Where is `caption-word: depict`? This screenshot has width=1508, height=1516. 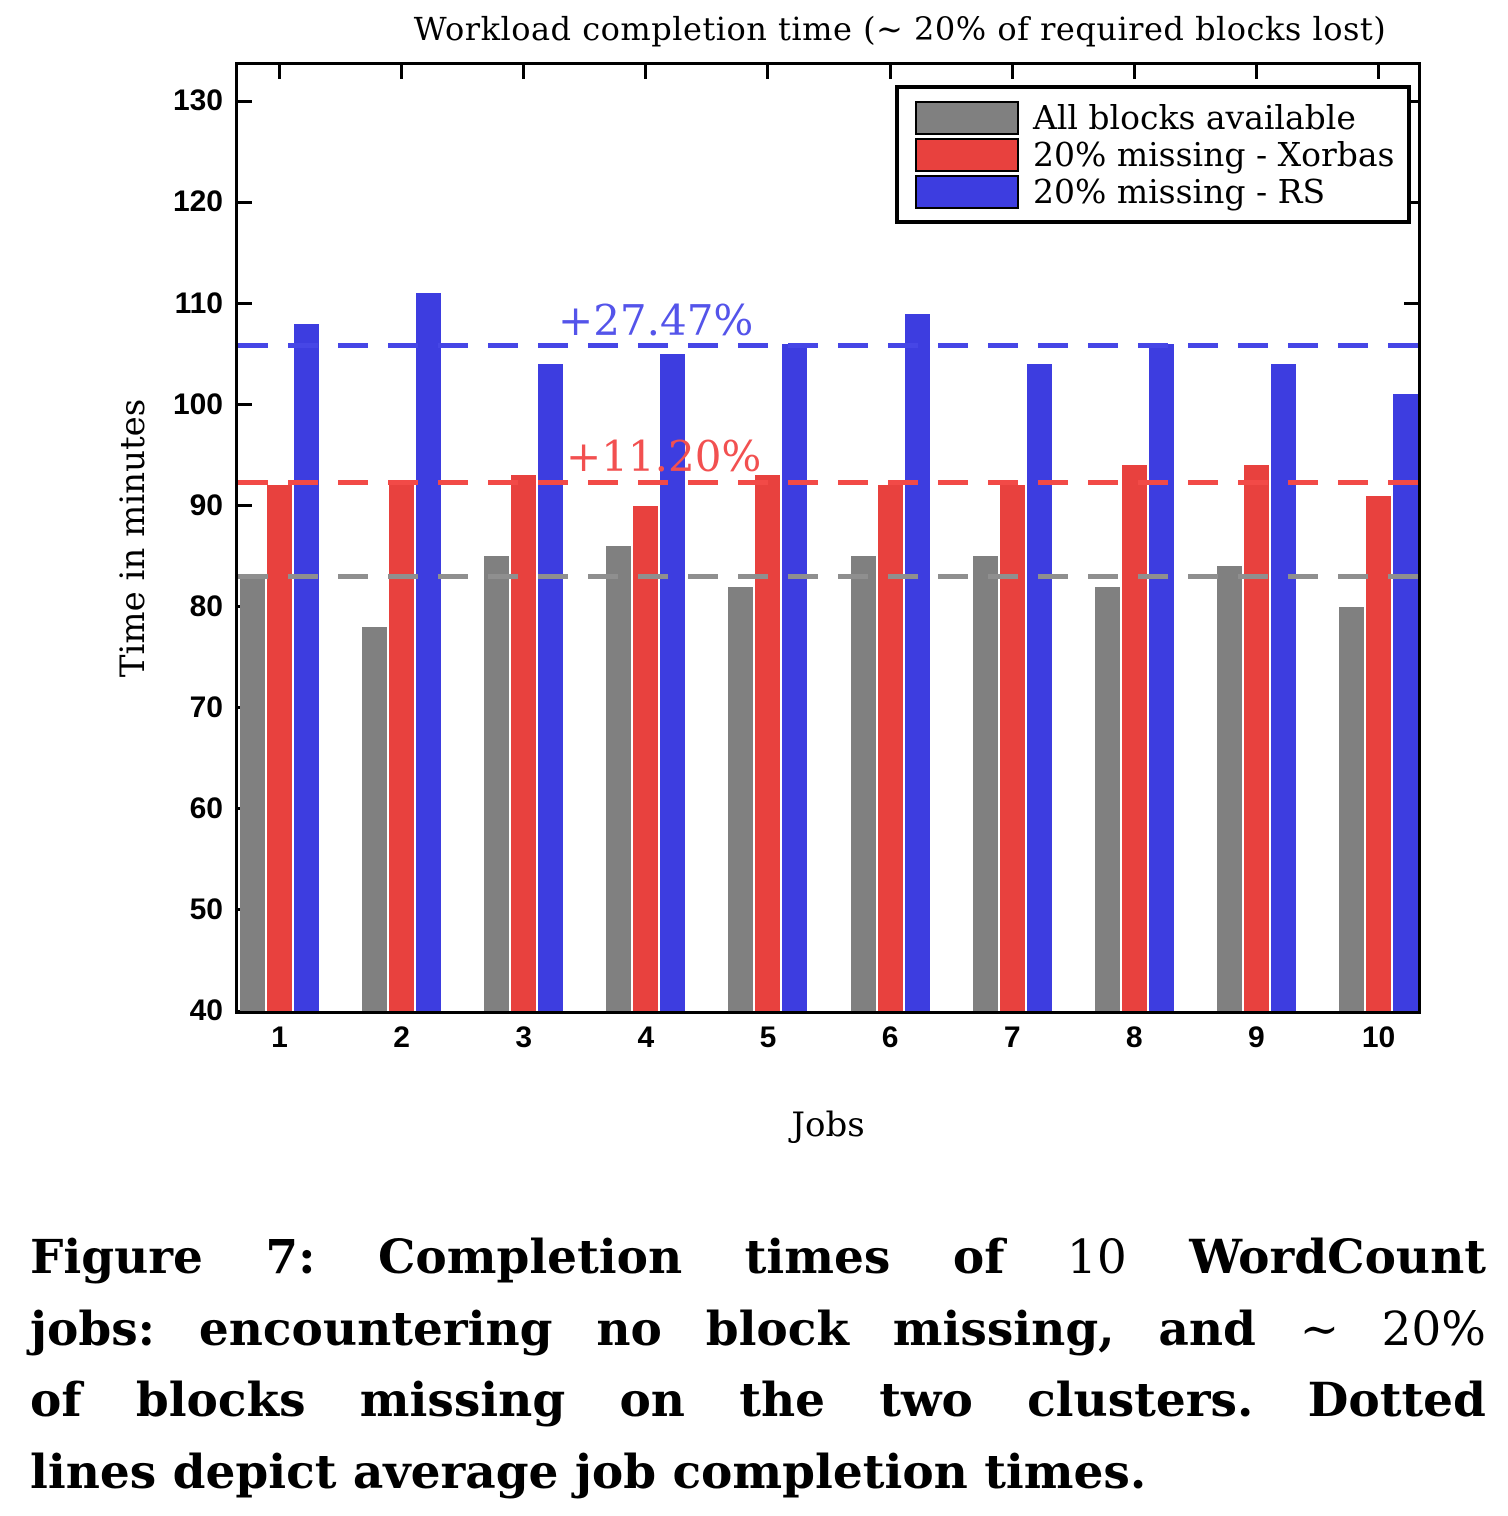 caption-word: depict is located at coordinates (254, 1472).